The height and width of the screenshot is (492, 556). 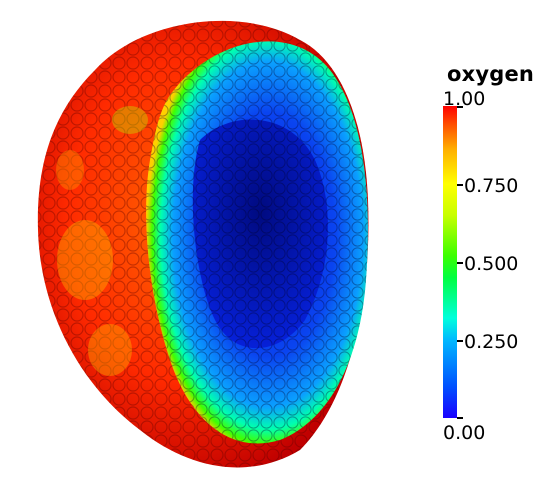 What do you see at coordinates (450, 262) in the screenshot?
I see `colorbar-gradient` at bounding box center [450, 262].